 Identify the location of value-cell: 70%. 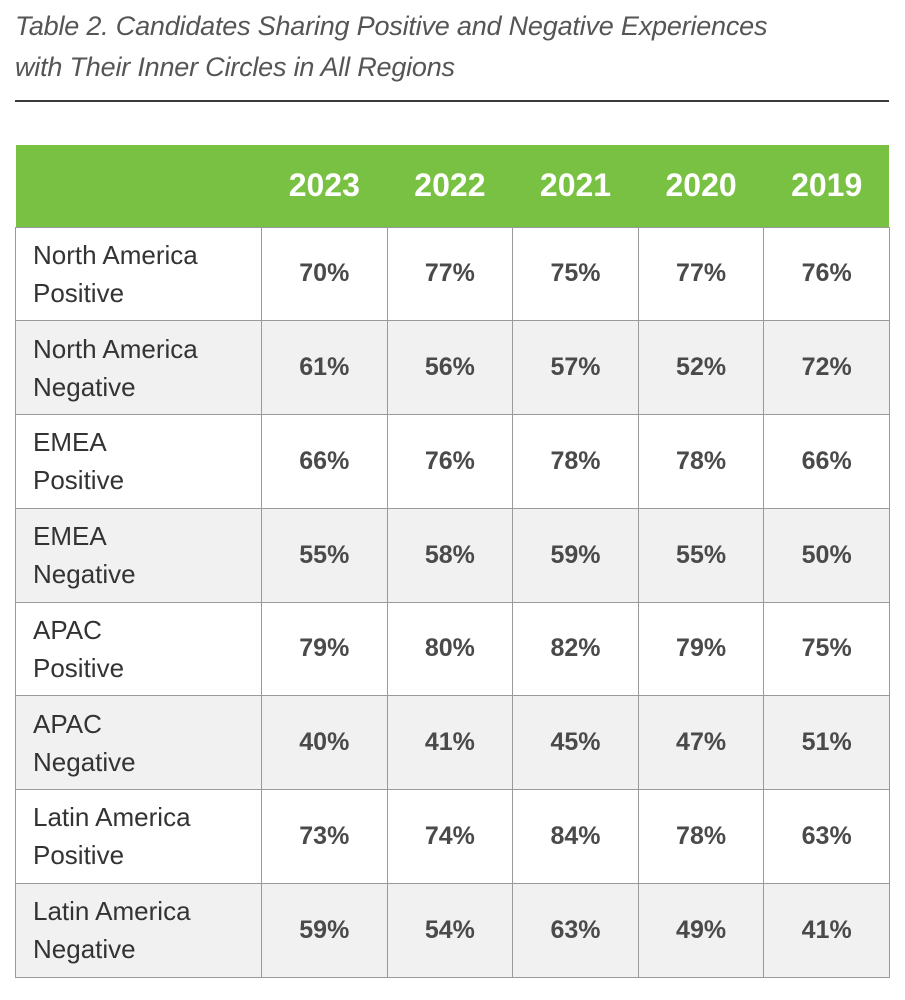
(324, 274).